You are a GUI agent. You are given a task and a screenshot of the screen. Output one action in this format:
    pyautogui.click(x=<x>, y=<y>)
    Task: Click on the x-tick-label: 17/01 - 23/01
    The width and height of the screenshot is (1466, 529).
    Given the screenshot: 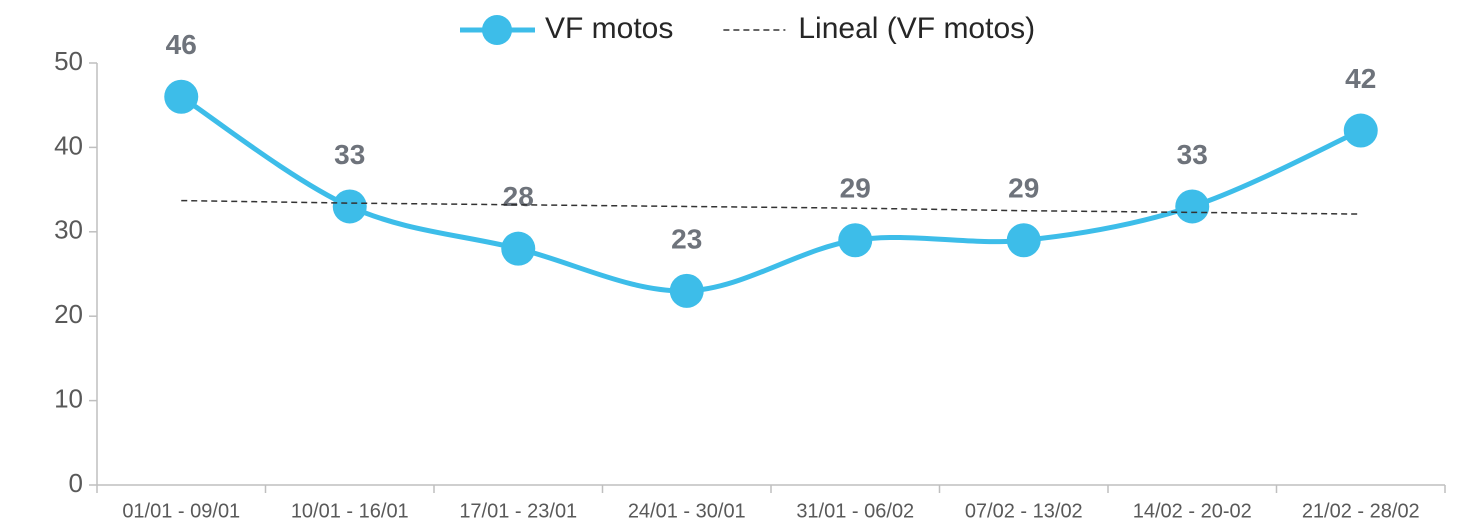 What is the action you would take?
    pyautogui.click(x=518, y=511)
    